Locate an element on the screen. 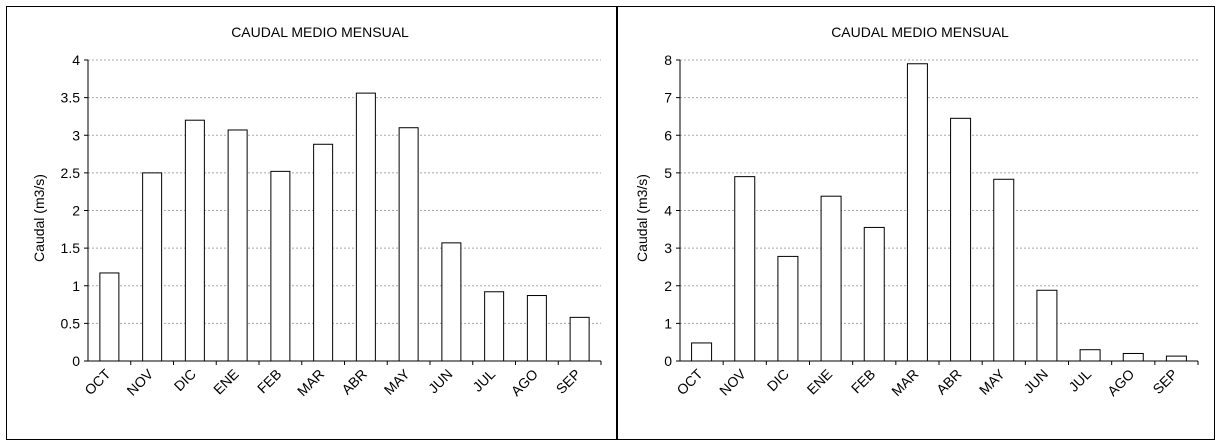 This screenshot has width=1219, height=445. y-tick-label: 6 is located at coordinates (668, 135).